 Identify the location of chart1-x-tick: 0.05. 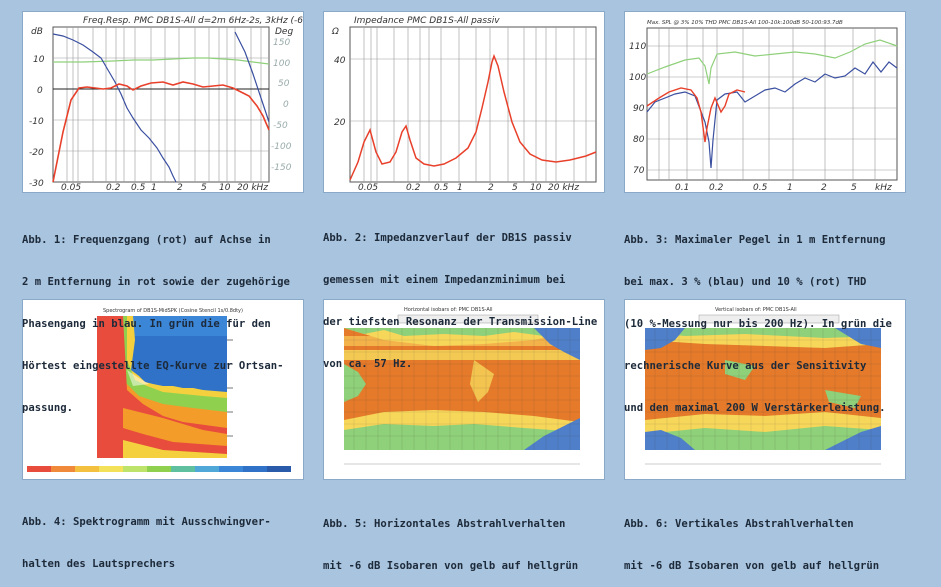
(71, 187).